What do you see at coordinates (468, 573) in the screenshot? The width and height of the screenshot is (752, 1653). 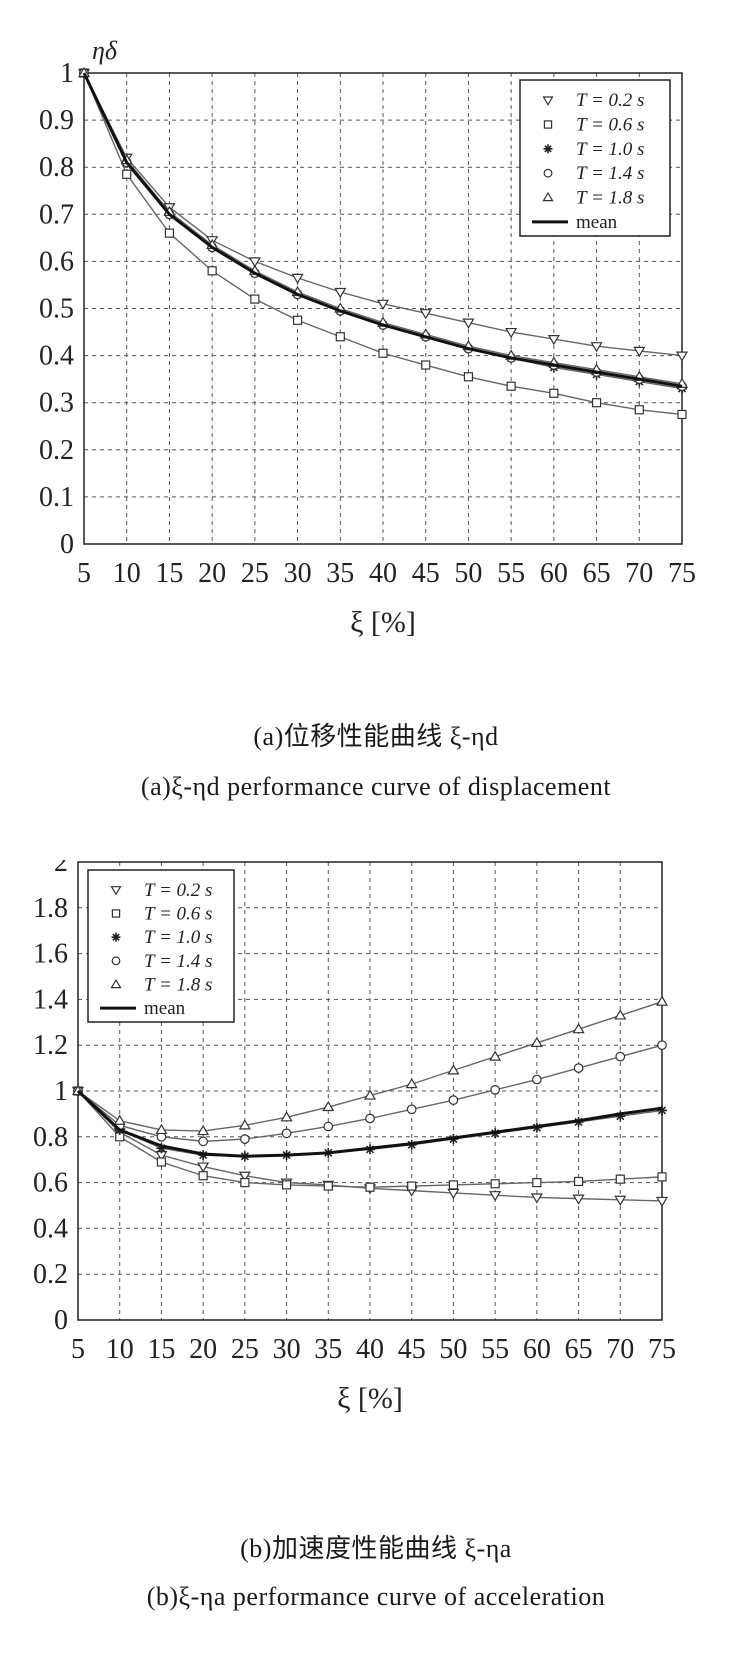 I see `x-tick-label: 50` at bounding box center [468, 573].